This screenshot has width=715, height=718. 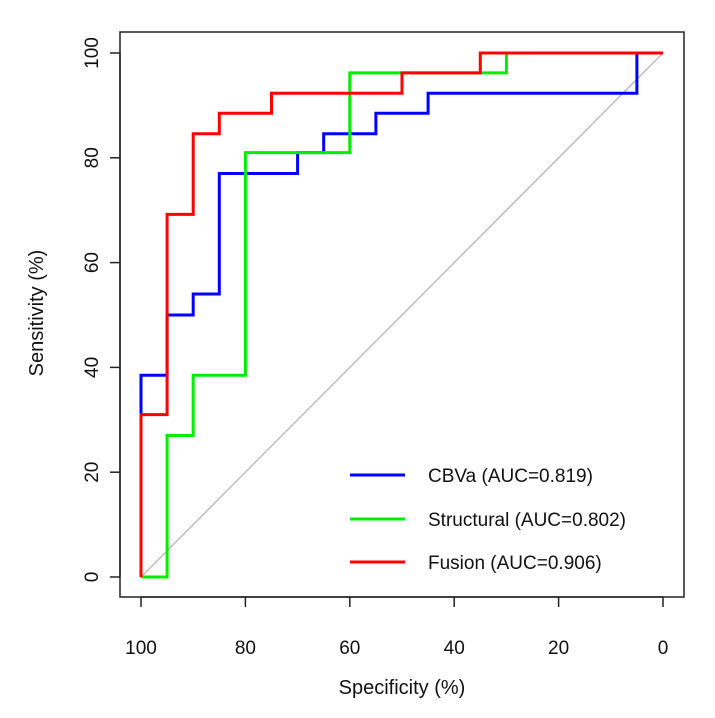 What do you see at coordinates (397, 627) in the screenshot?
I see `x-axis: 100 80 60 40 20 0` at bounding box center [397, 627].